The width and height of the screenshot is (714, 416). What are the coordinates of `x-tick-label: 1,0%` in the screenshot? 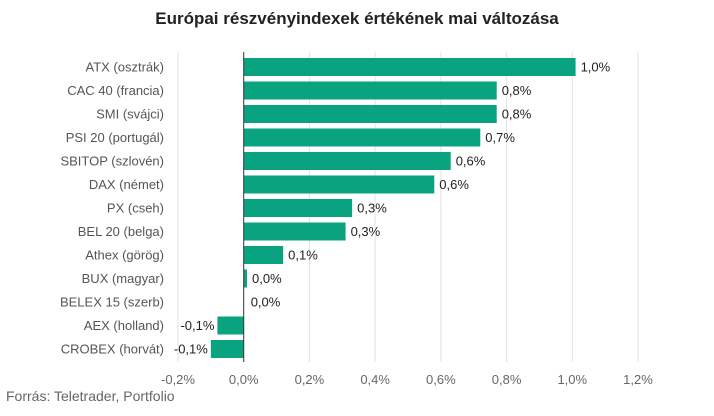 It's located at (572, 379).